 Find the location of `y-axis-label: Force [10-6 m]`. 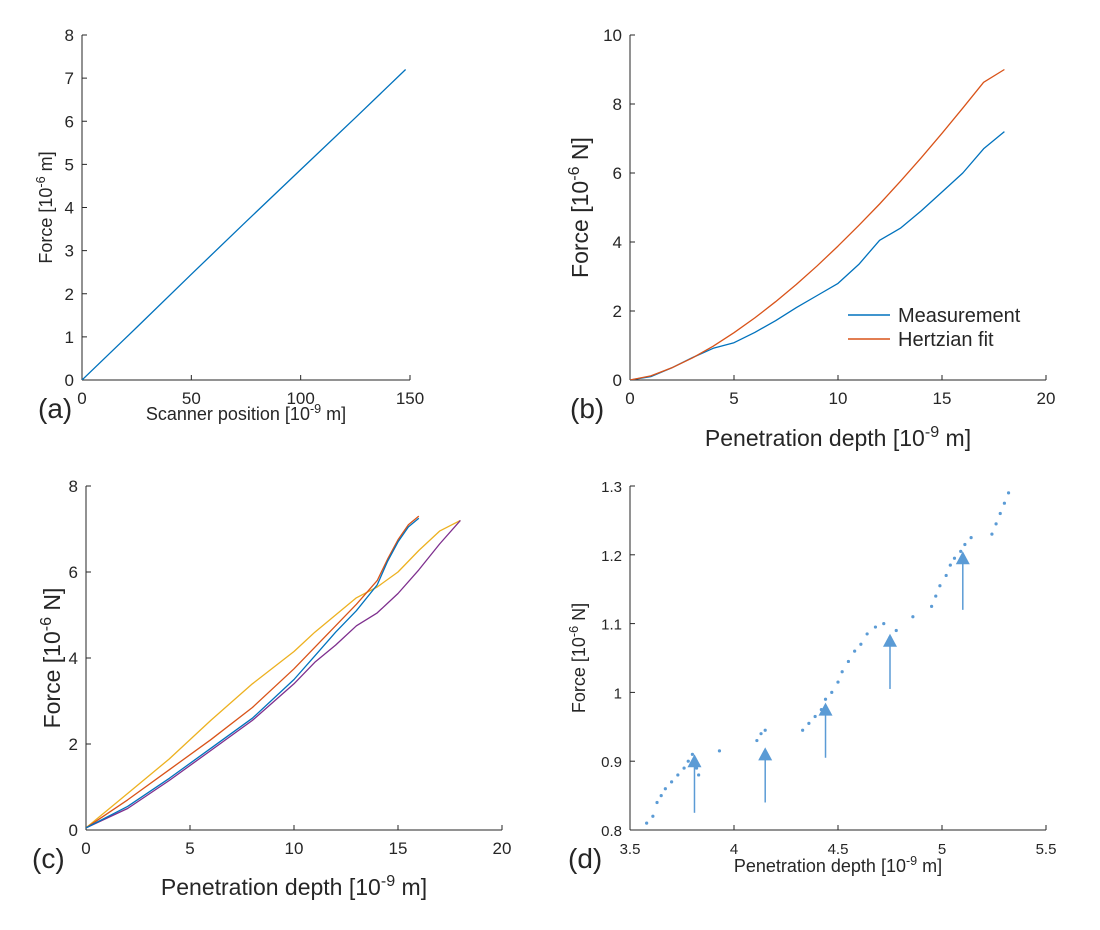

y-axis-label: Force [10-6 m] is located at coordinates (45, 207).